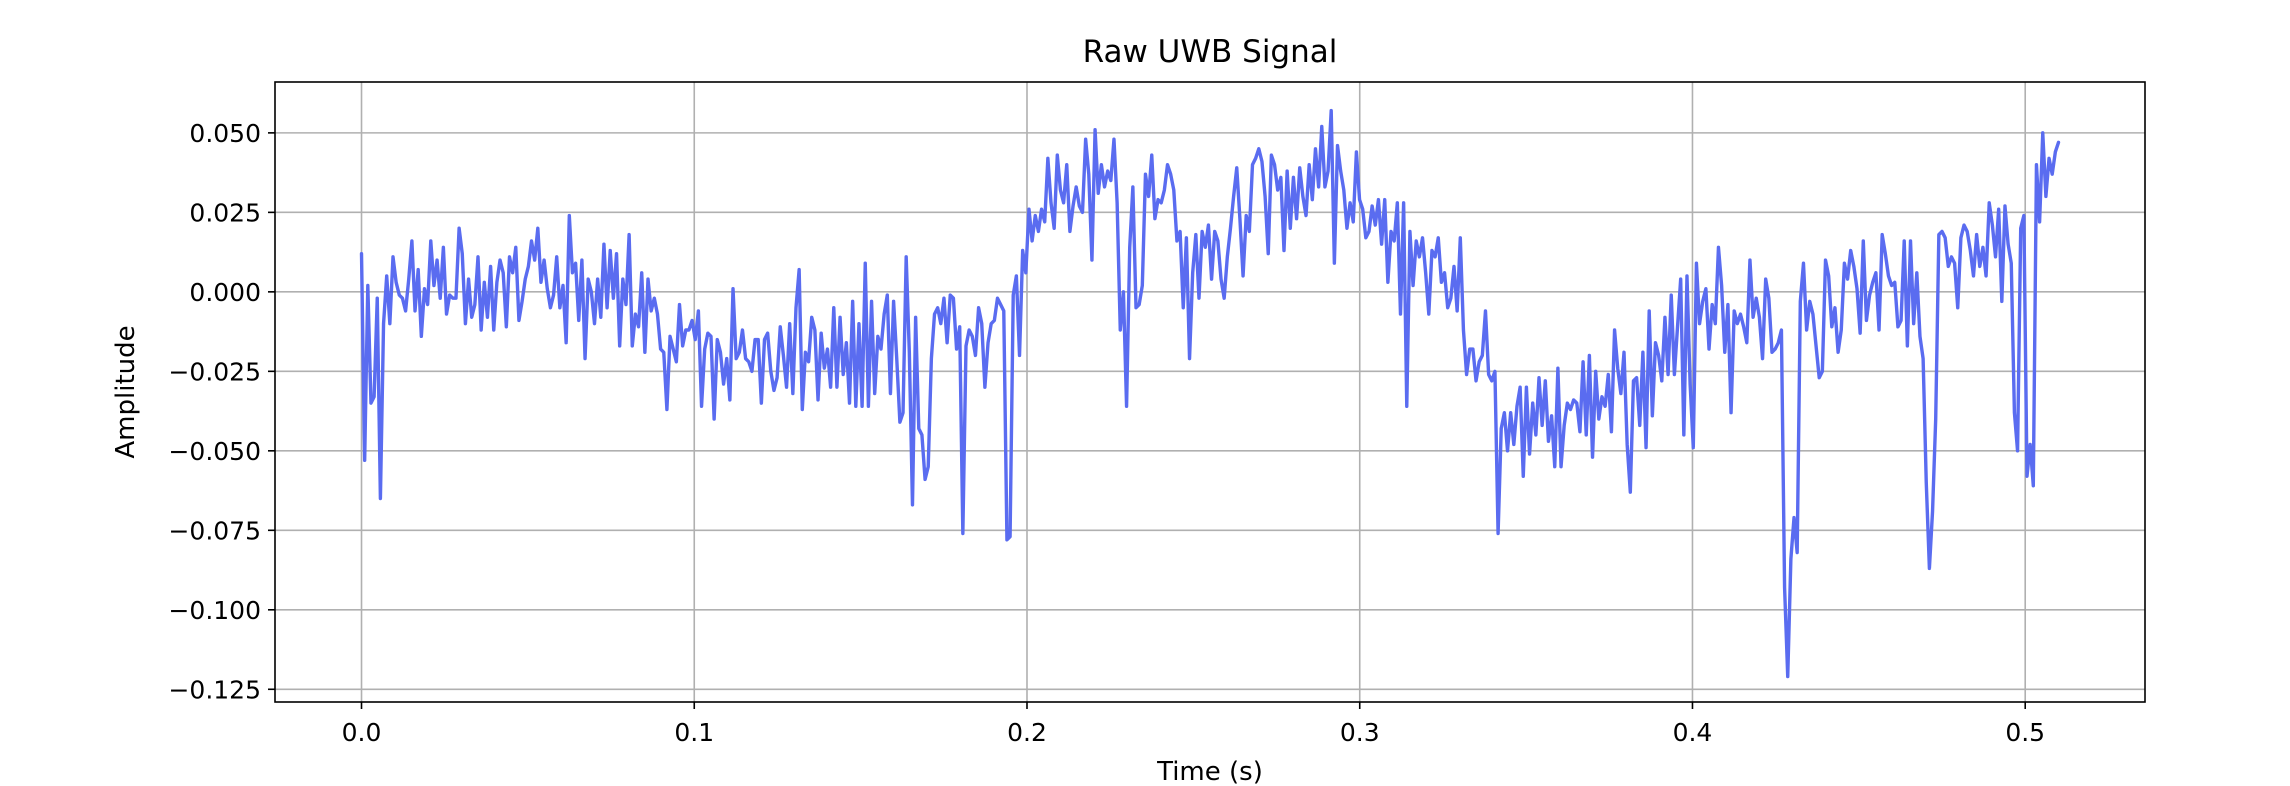 This screenshot has height=786, width=2290. What do you see at coordinates (362, 732) in the screenshot?
I see `x-tick-label: 0.0` at bounding box center [362, 732].